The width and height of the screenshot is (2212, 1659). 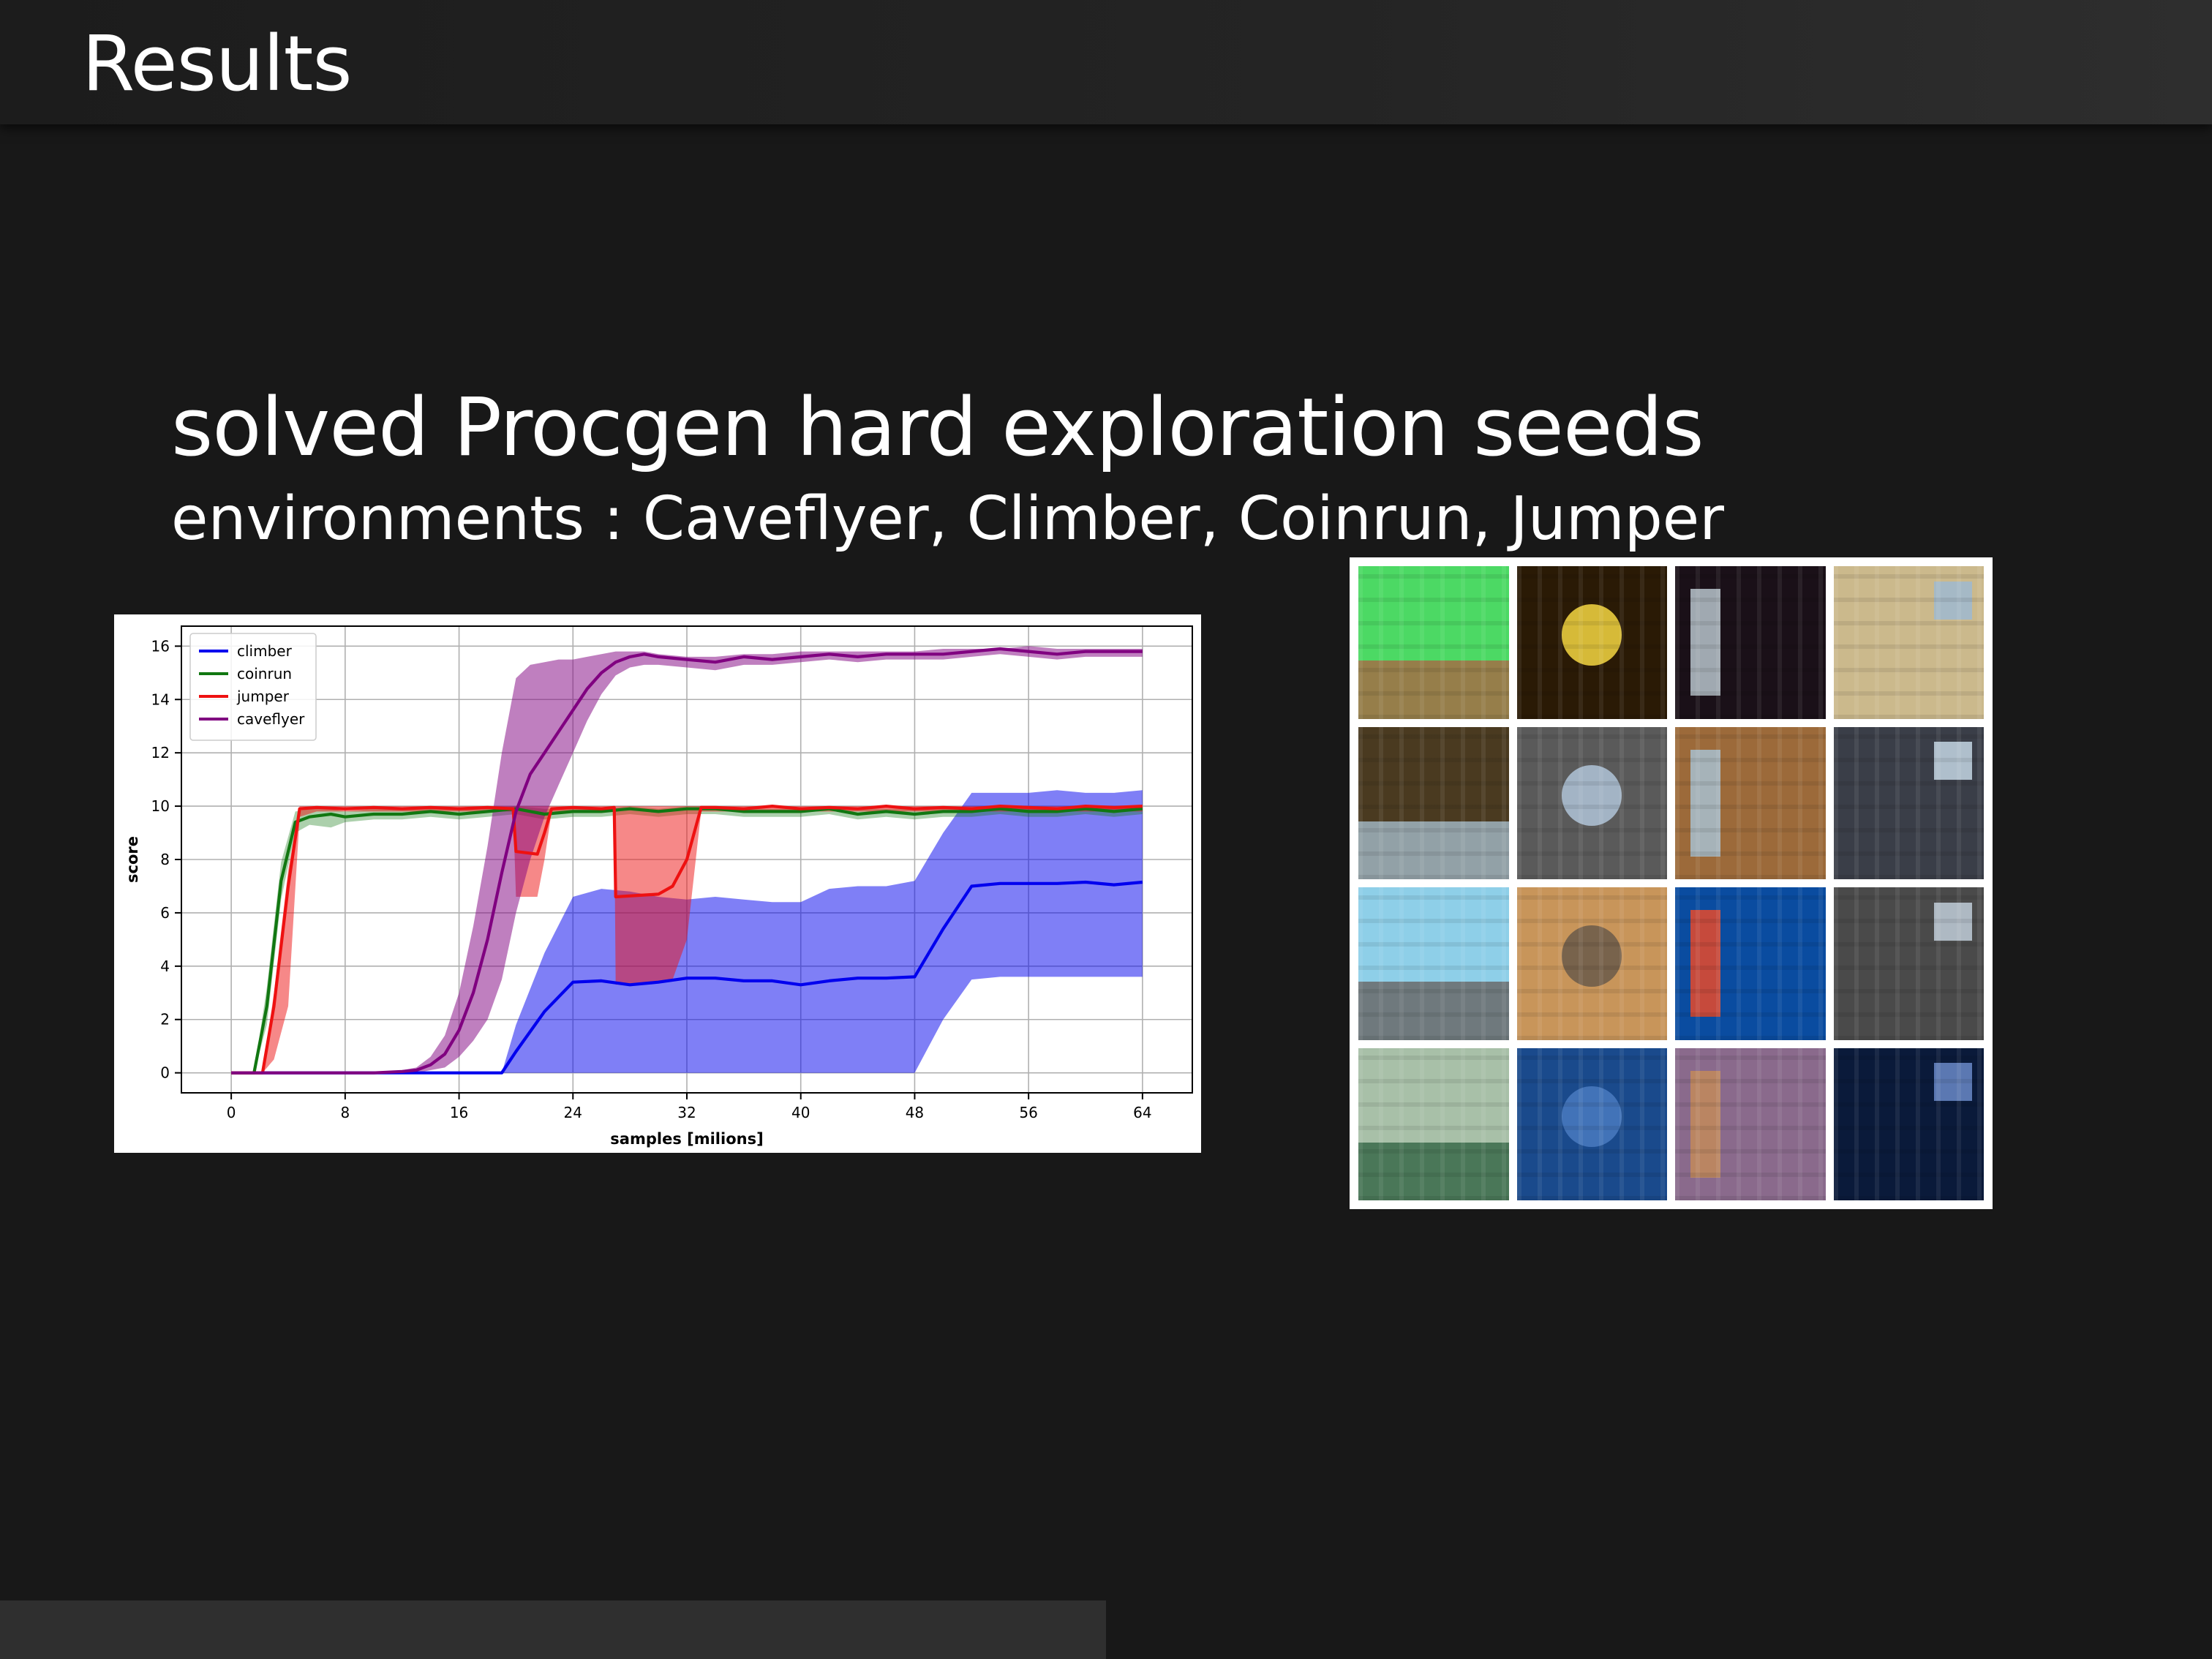 I want to click on thumbnail-heist-sand, so click(x=1908, y=642).